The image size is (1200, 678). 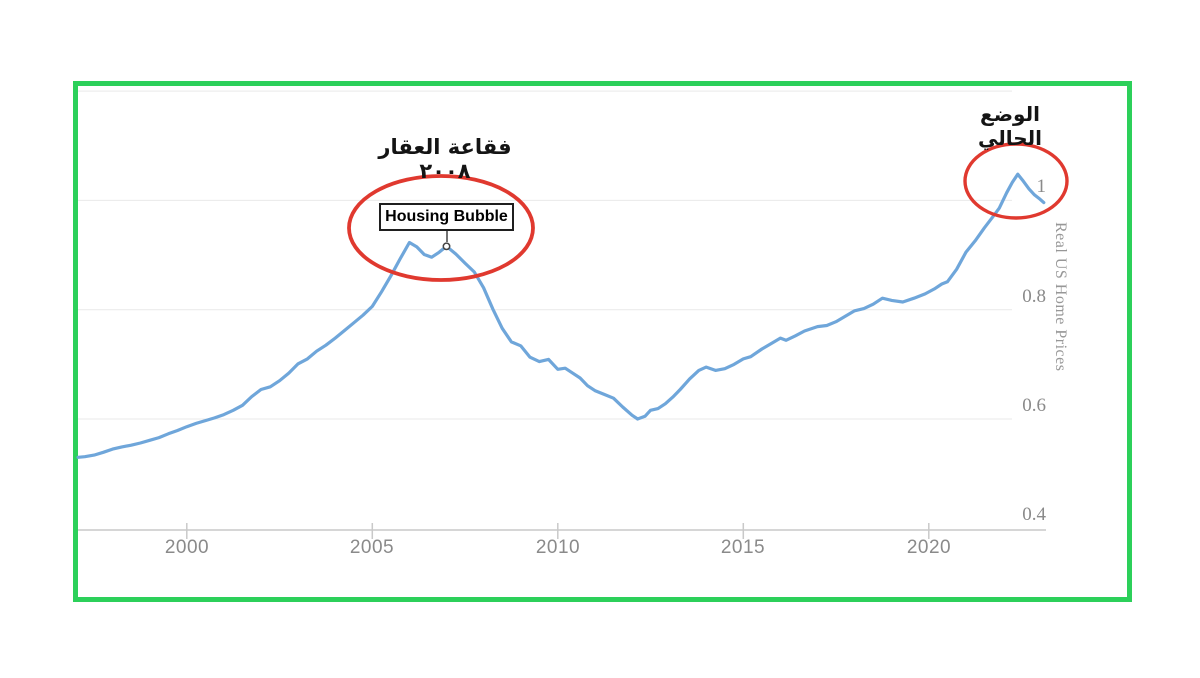 I want to click on marked-point-circle, so click(x=446, y=246).